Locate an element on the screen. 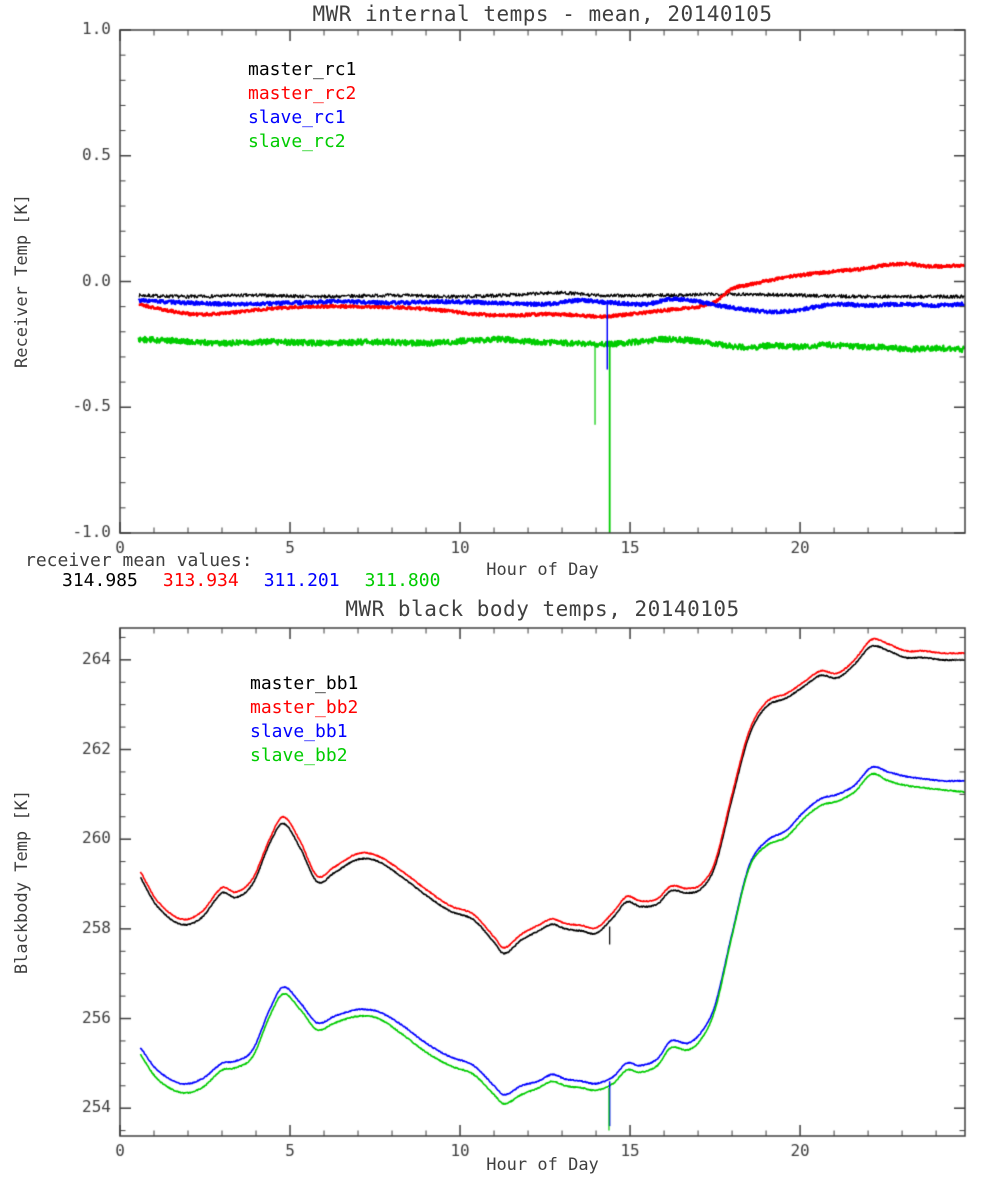  legend-item-master_rc1: master_rc1 is located at coordinates (302, 69).